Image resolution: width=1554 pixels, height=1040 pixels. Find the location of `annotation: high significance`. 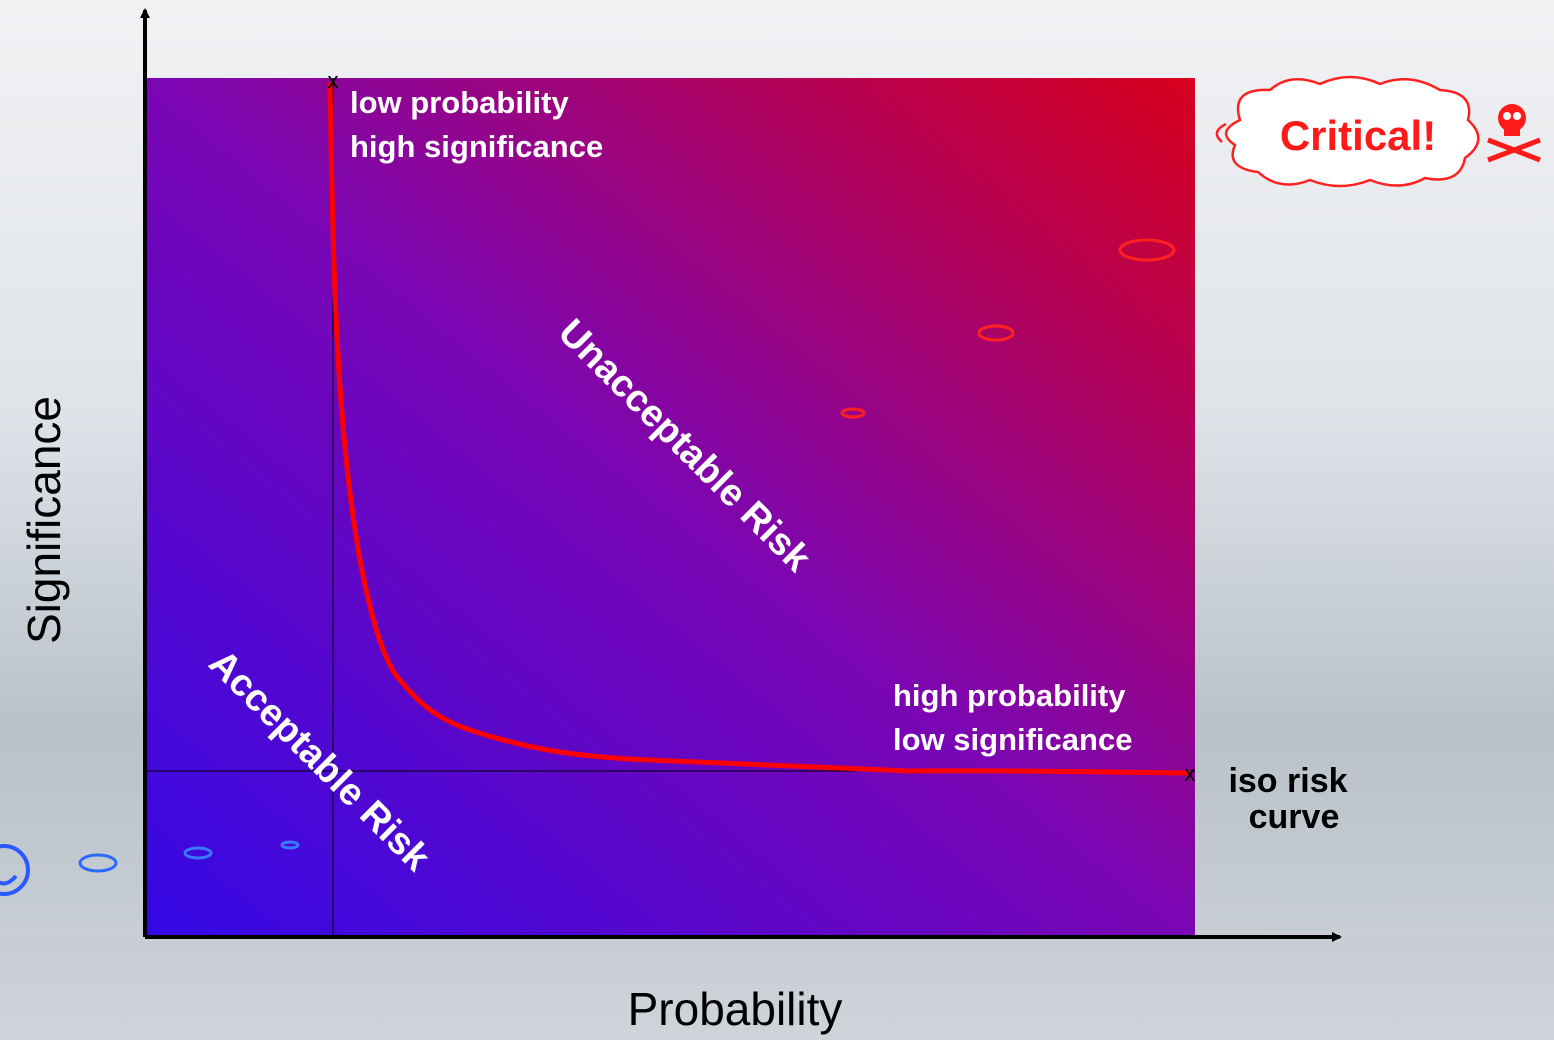

annotation: high significance is located at coordinates (476, 146).